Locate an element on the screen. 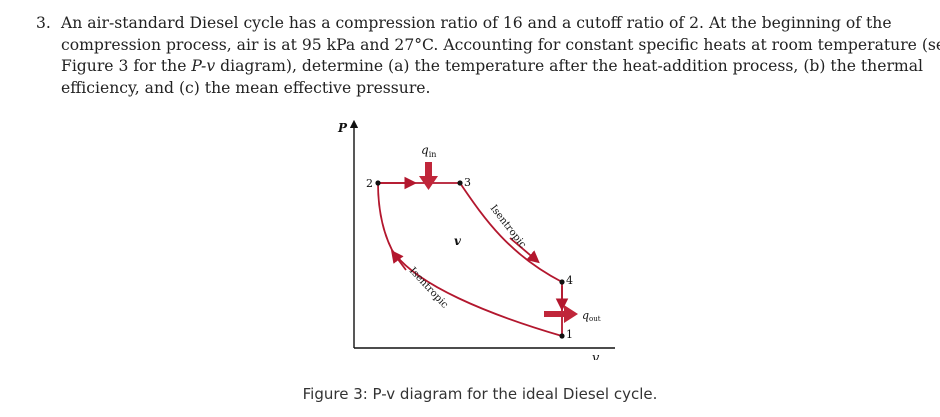 Image resolution: width=940 pixels, height=417 pixels. isentropic-compression-curve is located at coordinates (470, 259).